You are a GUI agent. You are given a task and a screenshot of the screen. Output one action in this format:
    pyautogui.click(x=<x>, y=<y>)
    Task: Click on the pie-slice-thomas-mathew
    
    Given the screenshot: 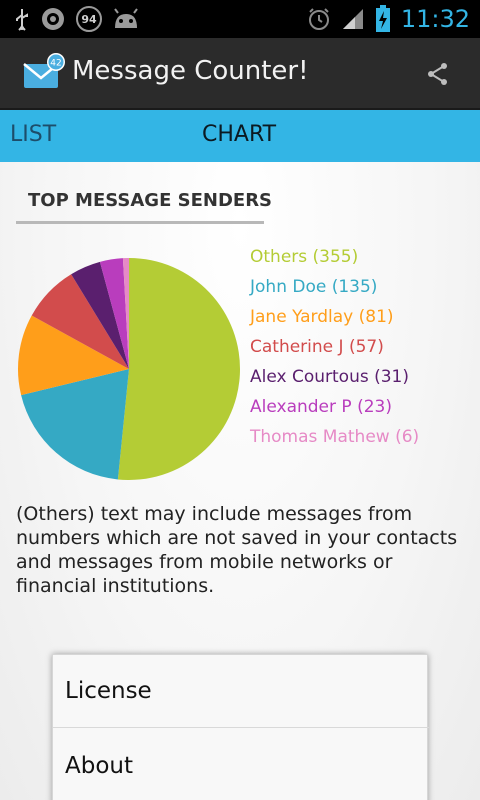 What is the action you would take?
    pyautogui.click(x=125, y=313)
    